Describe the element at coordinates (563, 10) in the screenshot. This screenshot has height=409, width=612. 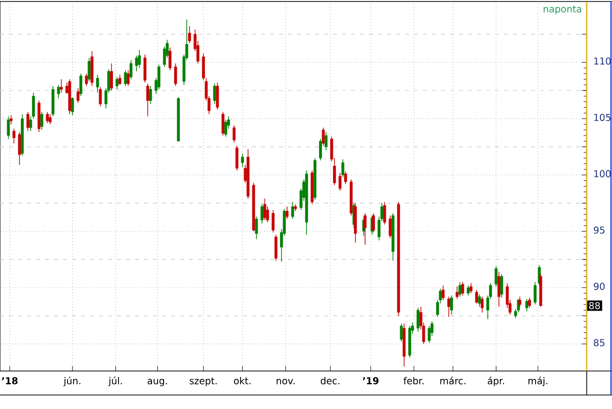
I see `annotation: naponta` at that location.